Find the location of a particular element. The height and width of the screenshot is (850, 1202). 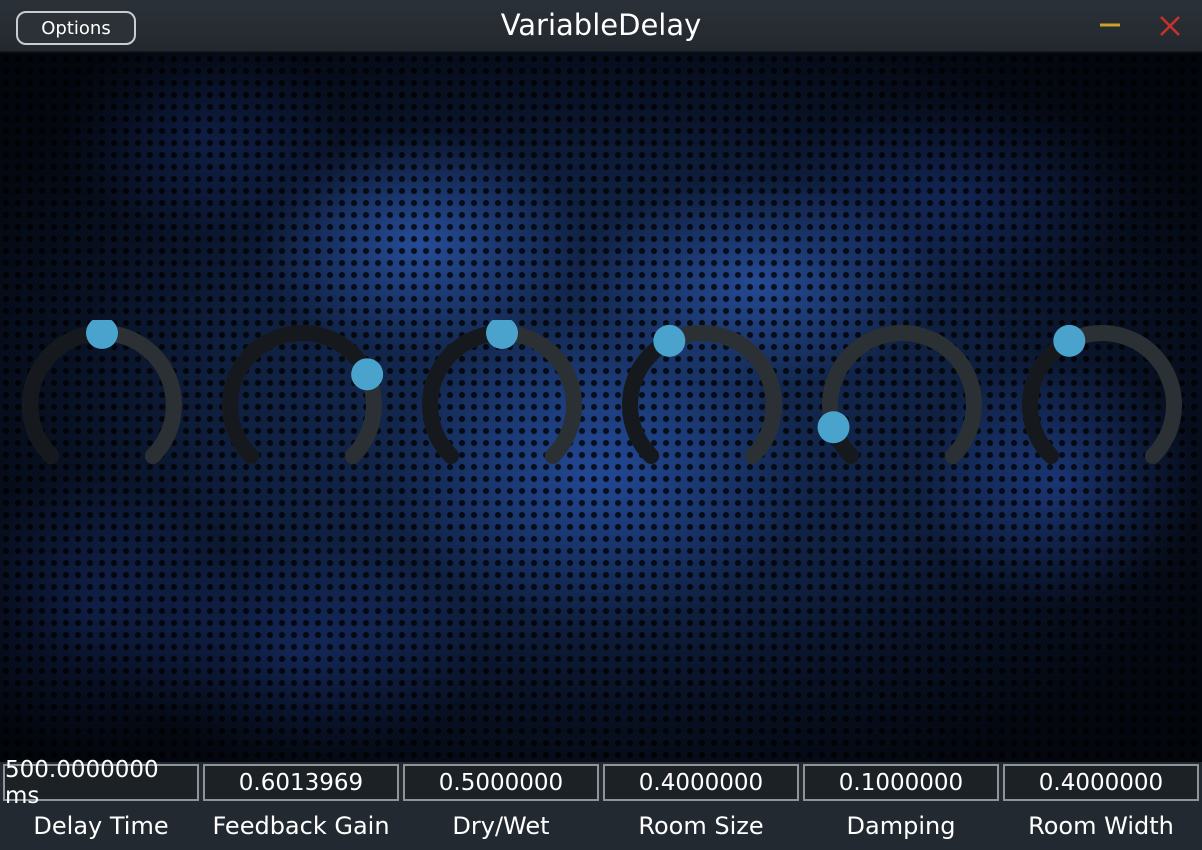

minimize-button is located at coordinates (1110, 26).